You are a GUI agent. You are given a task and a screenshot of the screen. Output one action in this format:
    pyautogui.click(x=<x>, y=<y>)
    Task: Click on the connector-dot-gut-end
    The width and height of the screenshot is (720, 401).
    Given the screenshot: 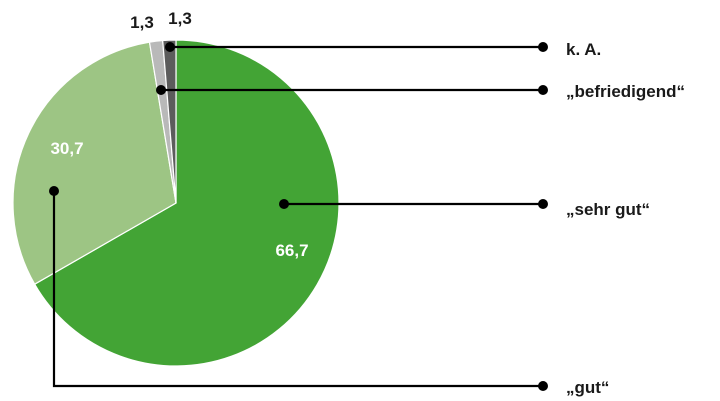 What is the action you would take?
    pyautogui.click(x=543, y=386)
    